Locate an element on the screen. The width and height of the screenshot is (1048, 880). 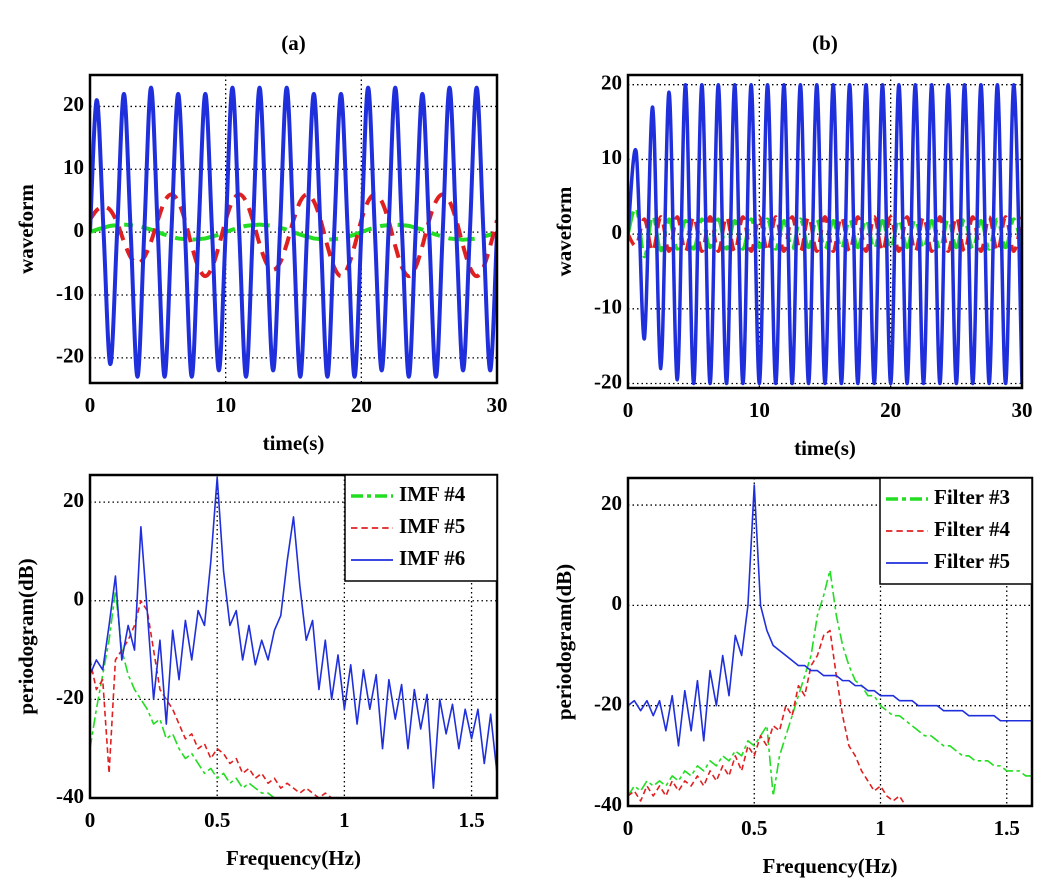
legend-label: IMF #4 is located at coordinates (432, 494).